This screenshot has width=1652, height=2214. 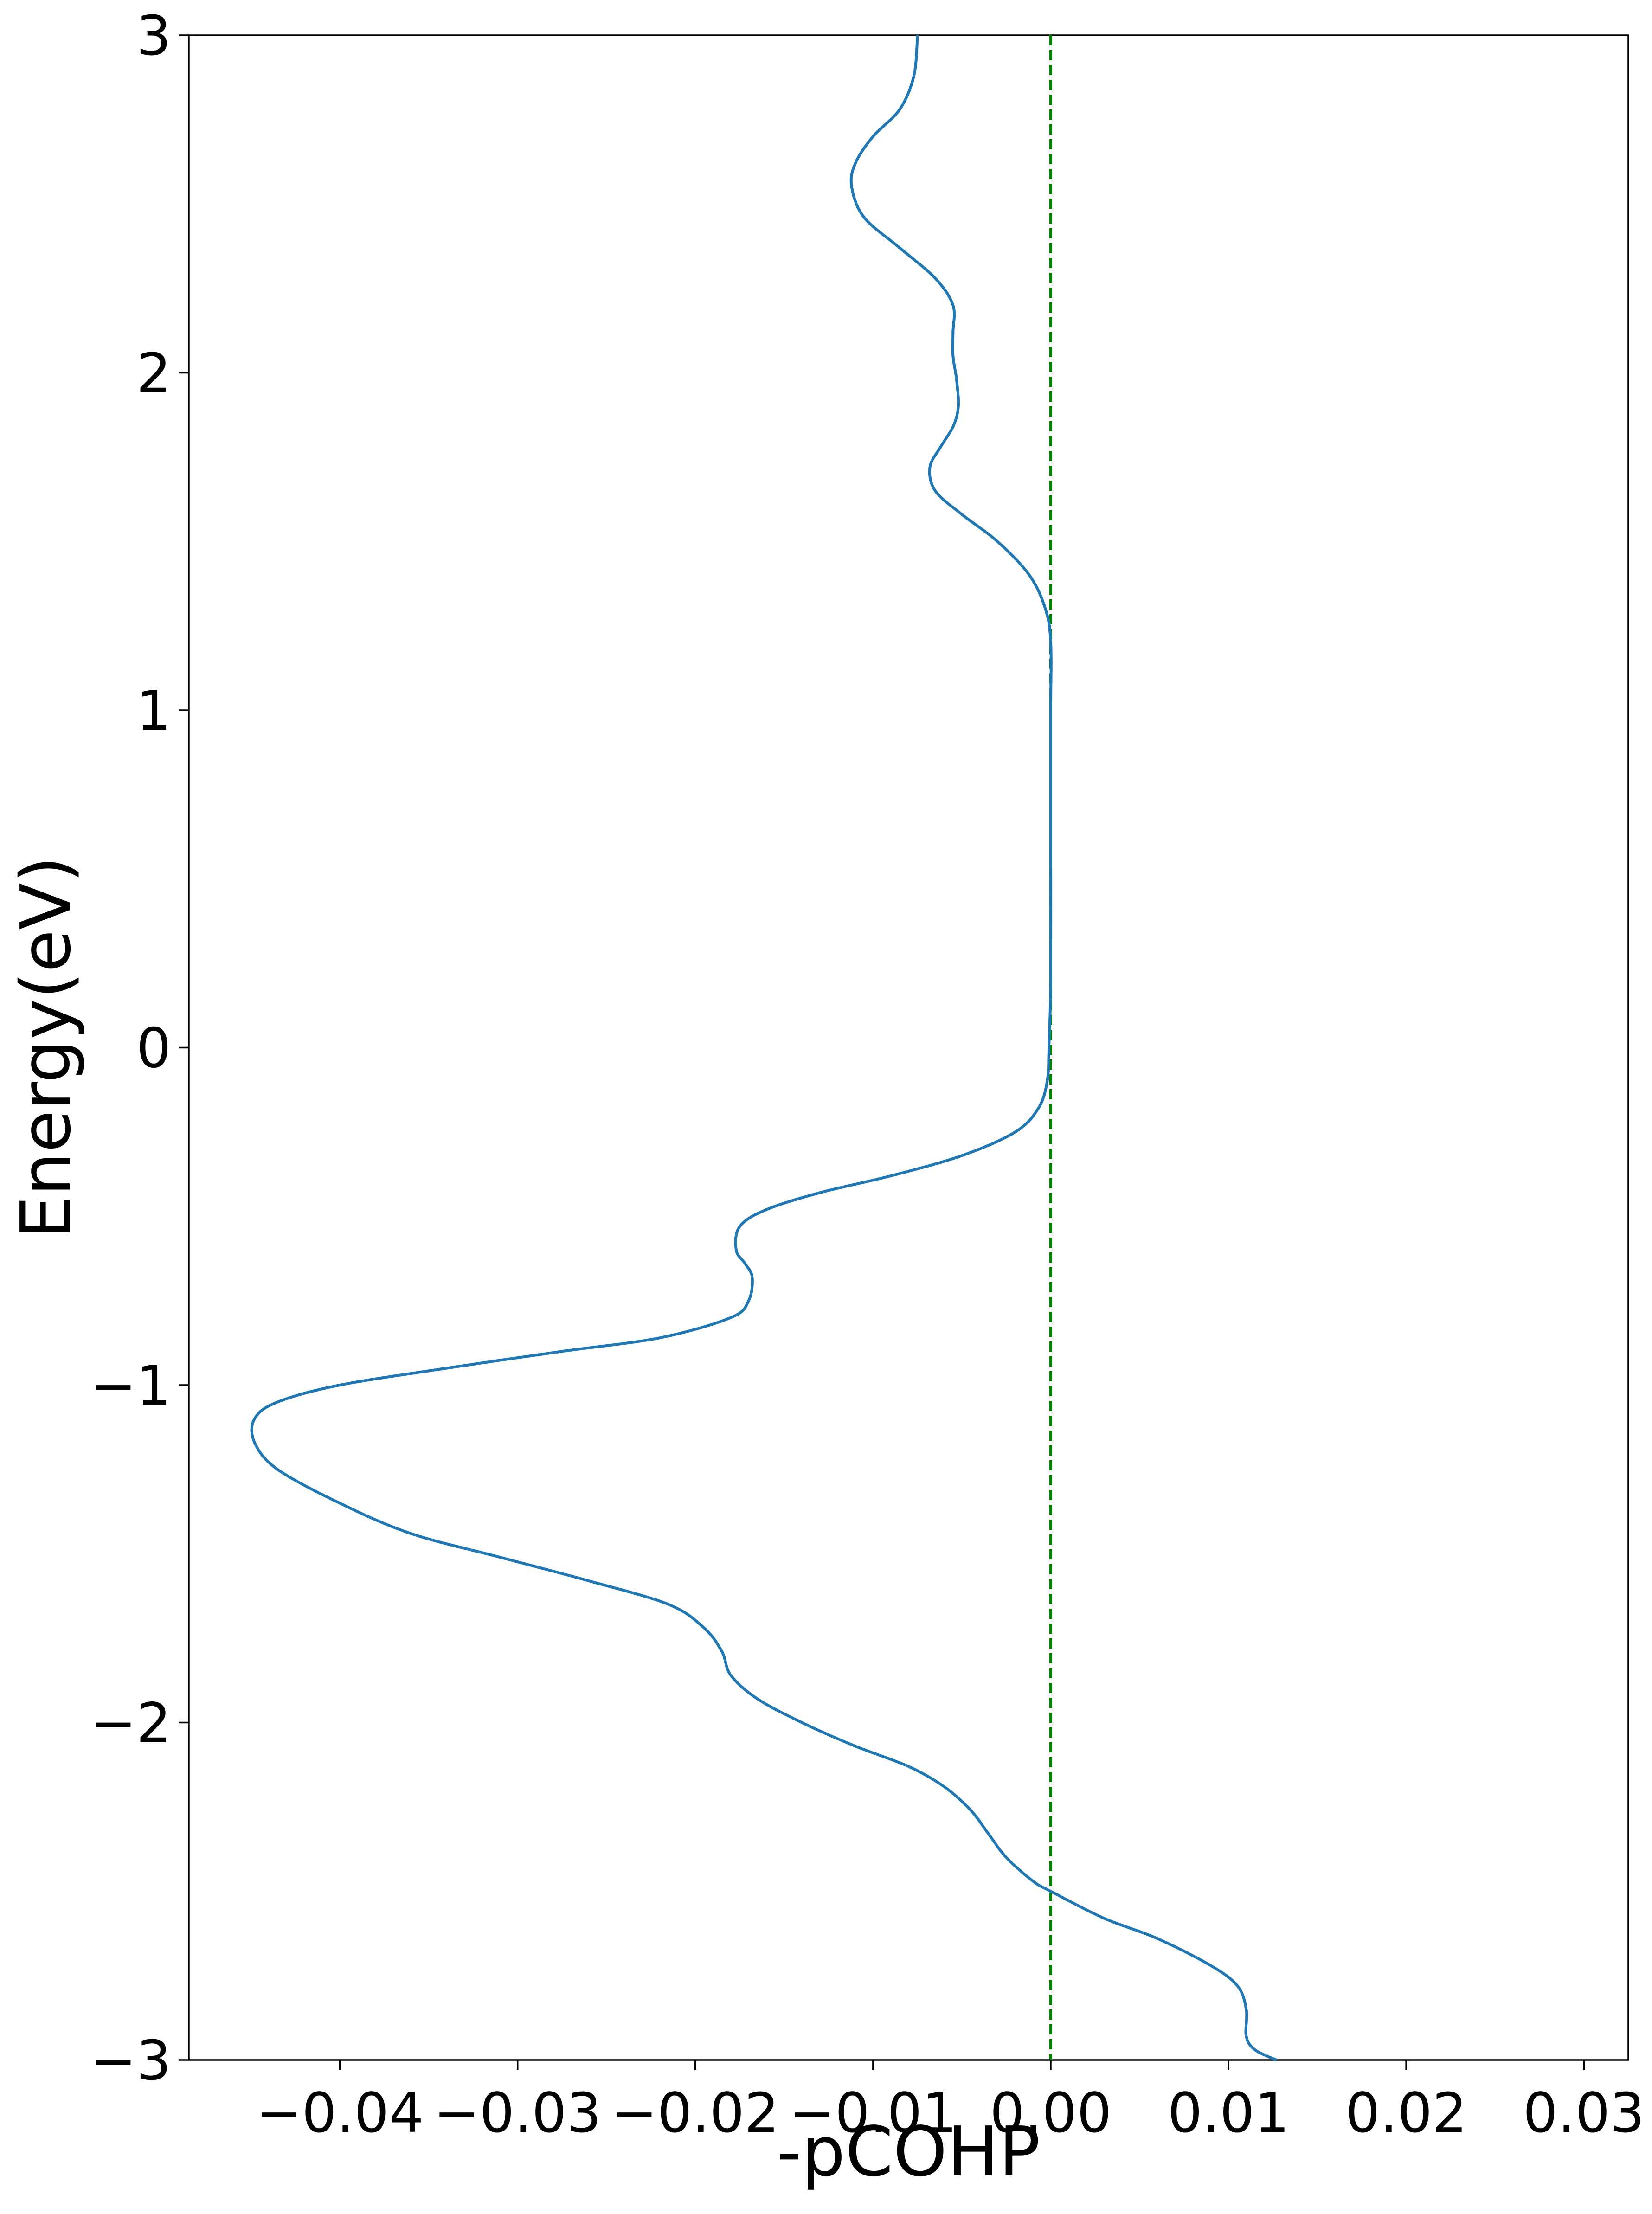 I want to click on y-tick-label: −1, so click(x=130, y=1386).